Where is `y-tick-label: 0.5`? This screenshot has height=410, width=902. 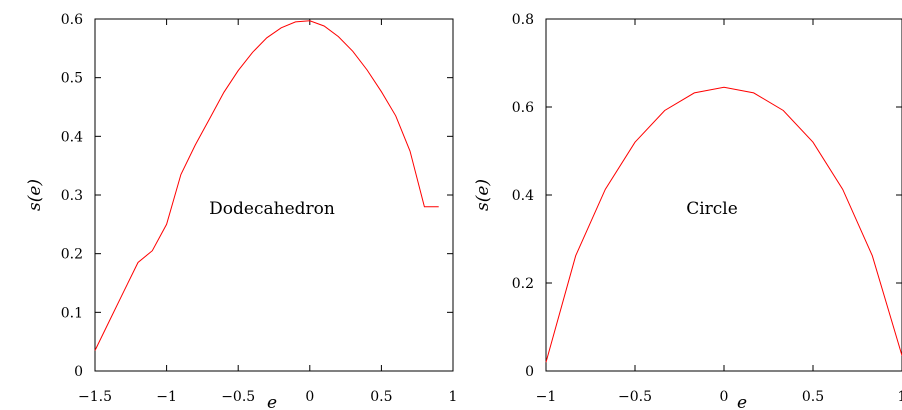
y-tick-label: 0.5 is located at coordinates (72, 79).